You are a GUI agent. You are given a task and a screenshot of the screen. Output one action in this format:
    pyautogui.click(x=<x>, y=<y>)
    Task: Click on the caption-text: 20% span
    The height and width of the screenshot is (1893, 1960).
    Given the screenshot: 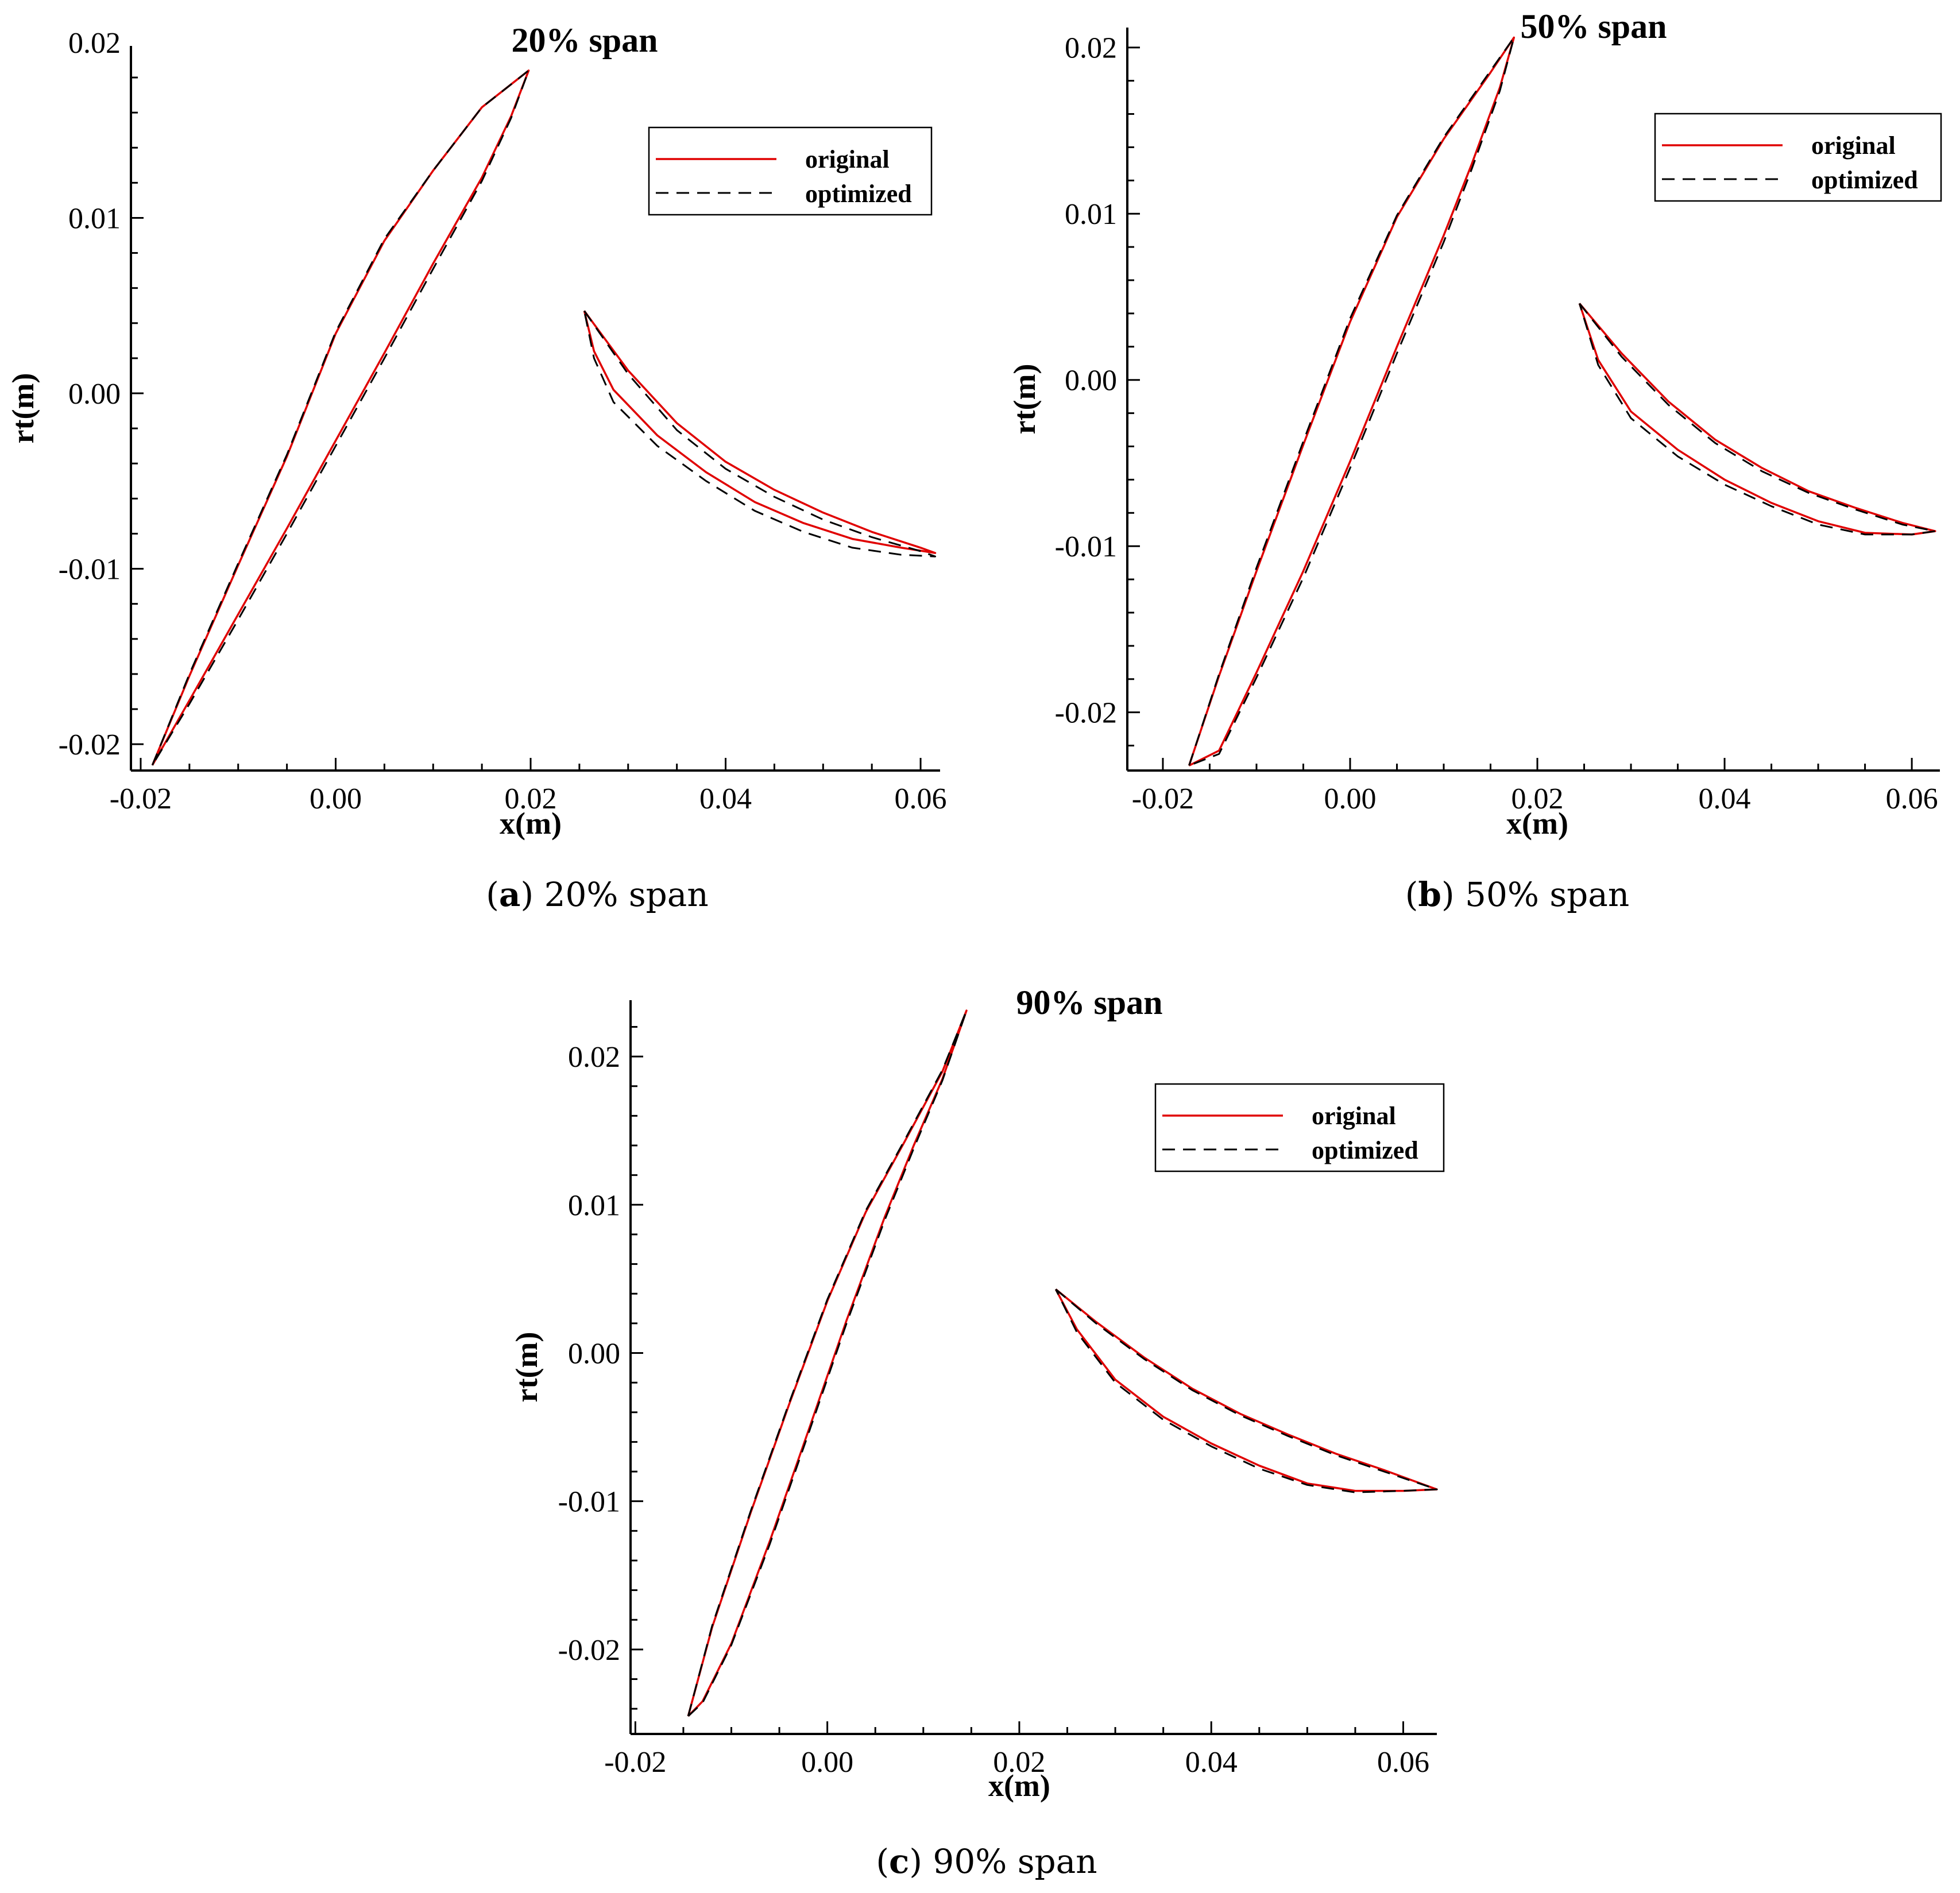 What is the action you would take?
    pyautogui.click(x=626, y=894)
    